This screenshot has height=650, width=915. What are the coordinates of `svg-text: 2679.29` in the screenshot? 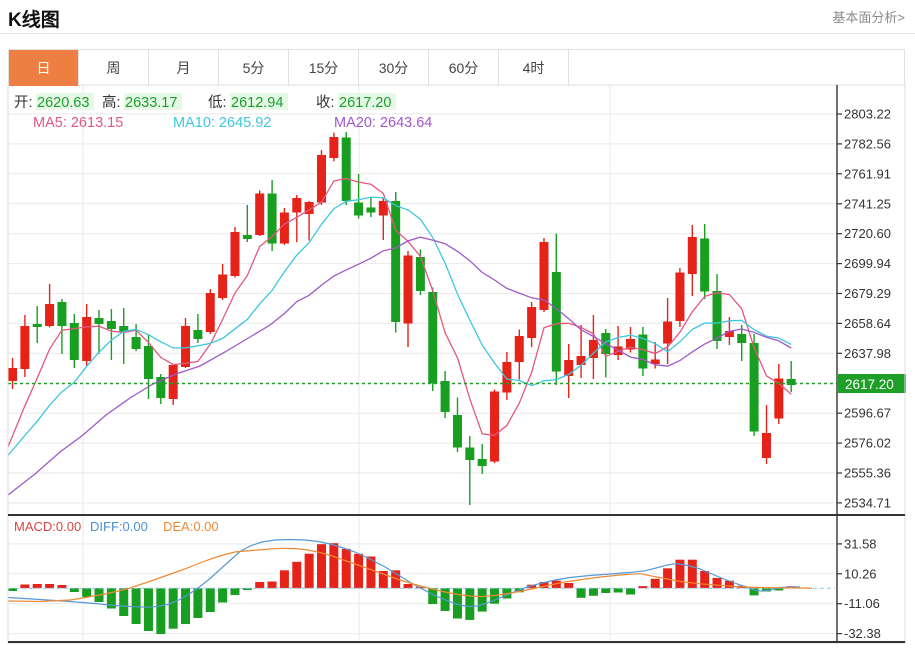 It's located at (867, 293).